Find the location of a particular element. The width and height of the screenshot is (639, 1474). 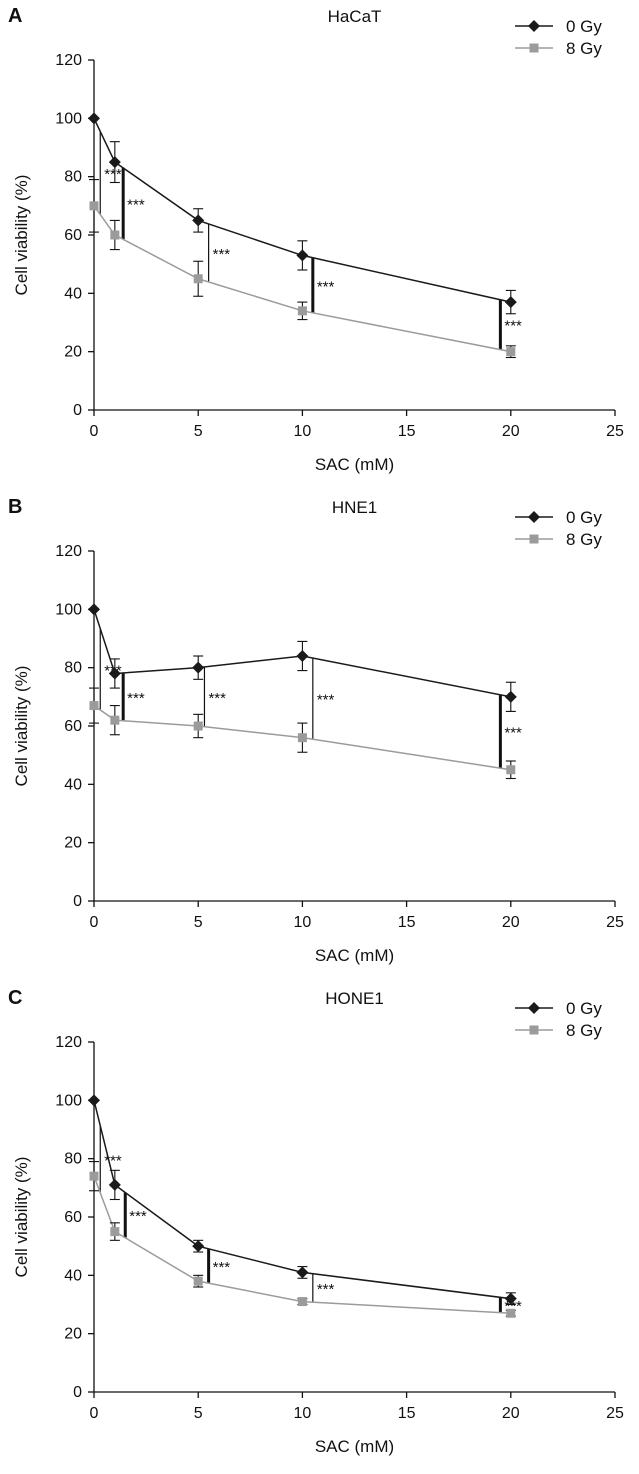

panel-letter: A is located at coordinates (15, 16).